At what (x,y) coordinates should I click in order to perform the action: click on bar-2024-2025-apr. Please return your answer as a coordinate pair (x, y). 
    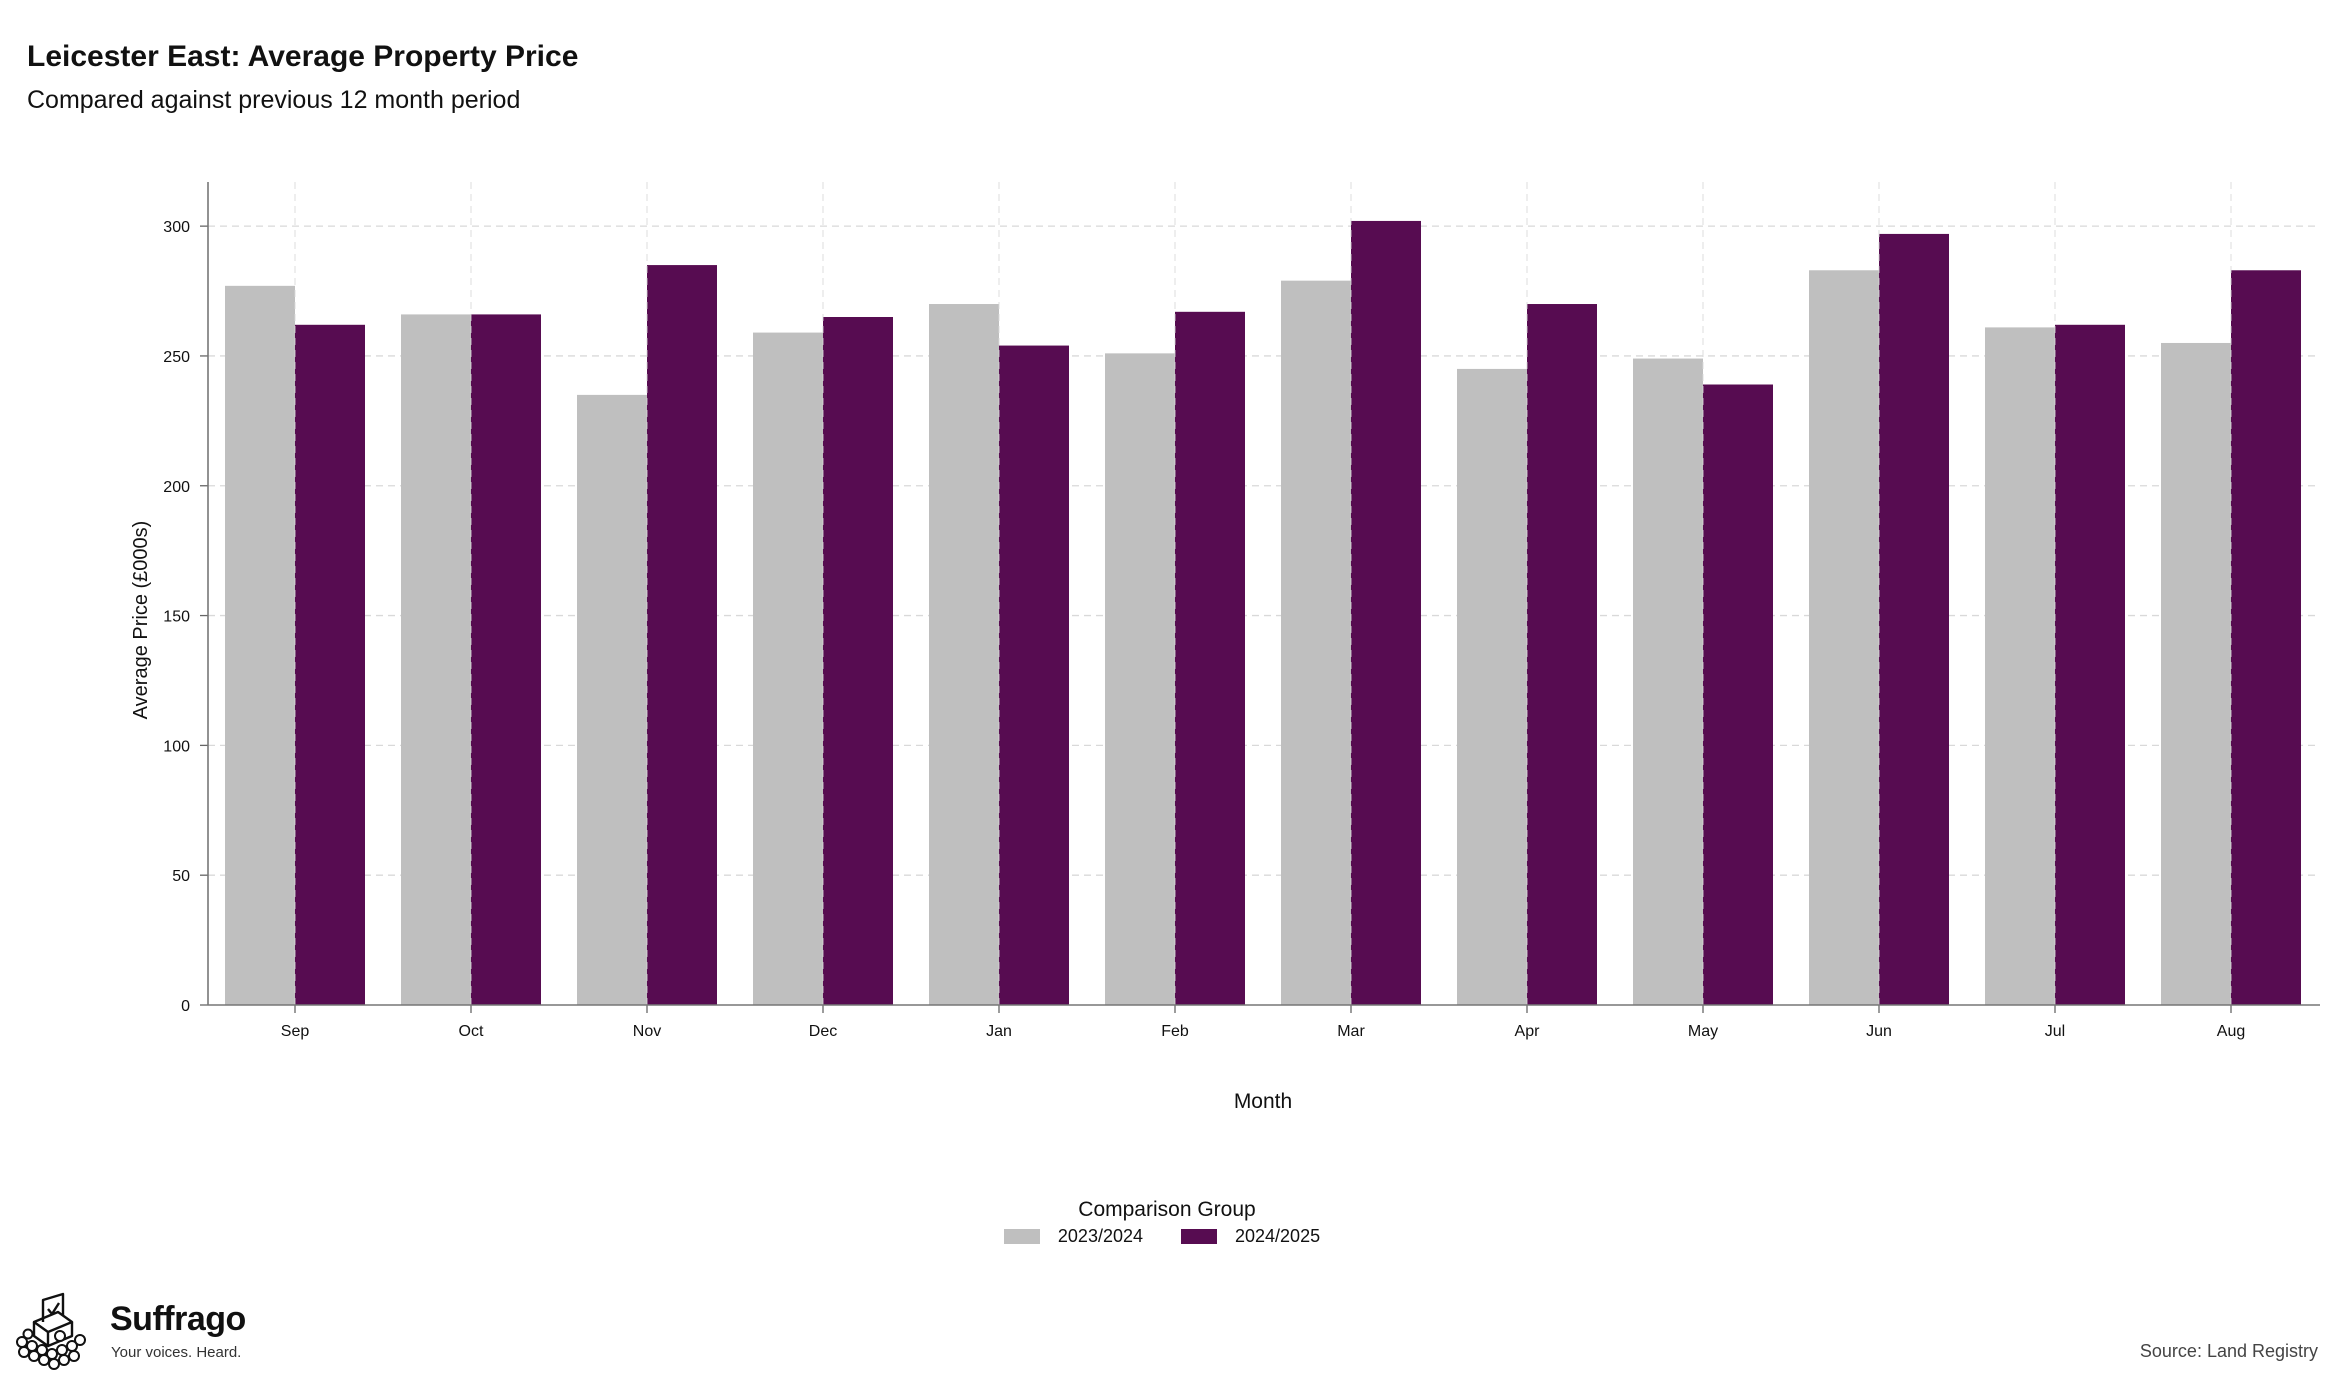
    Looking at the image, I should click on (1562, 654).